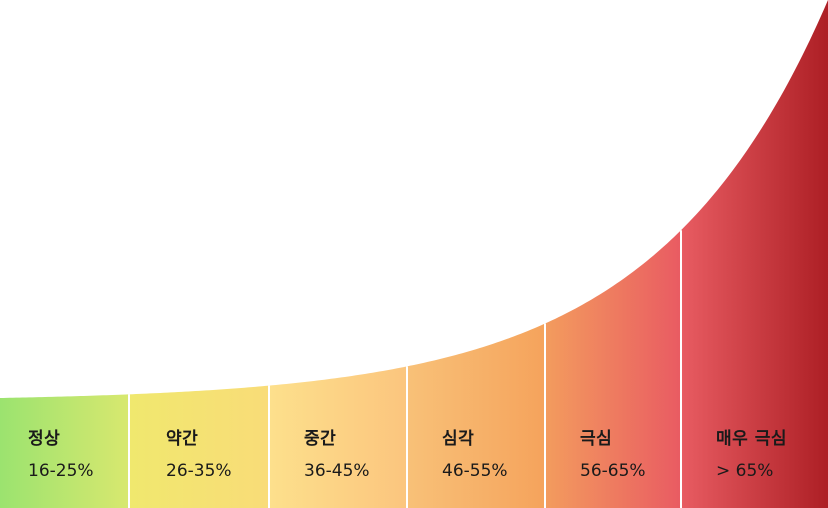 This screenshot has width=828, height=508. I want to click on segment-range: 26-35%, so click(199, 471).